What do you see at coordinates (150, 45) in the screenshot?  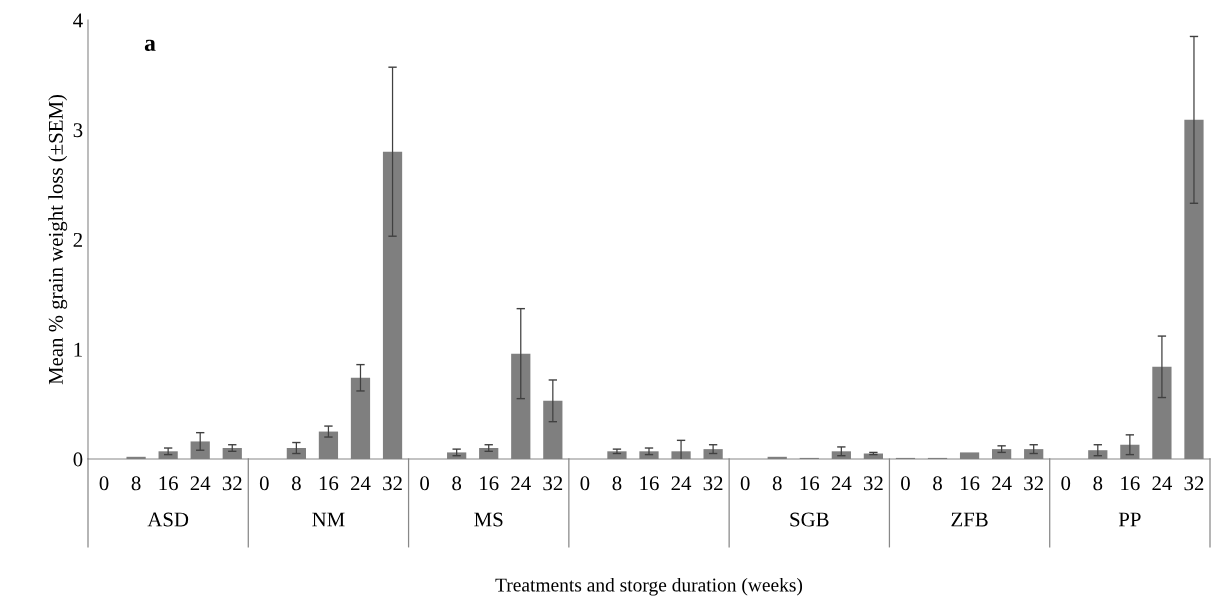 I see `text: a` at bounding box center [150, 45].